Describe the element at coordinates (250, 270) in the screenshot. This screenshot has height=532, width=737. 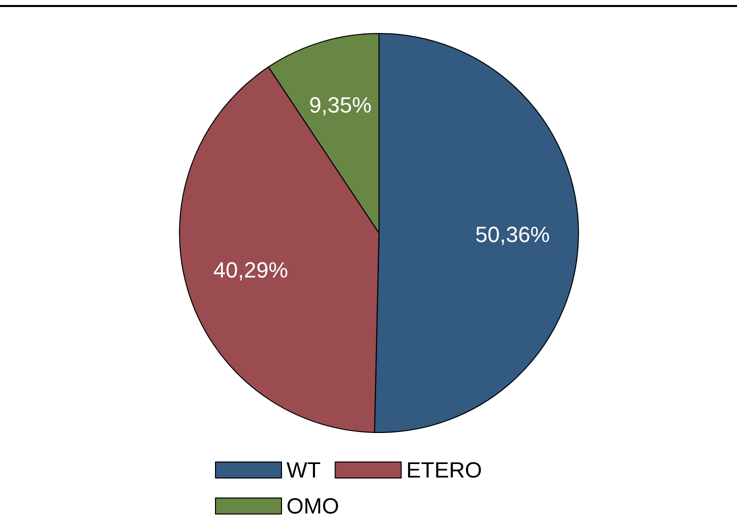
I see `data-label: 40,29%` at that location.